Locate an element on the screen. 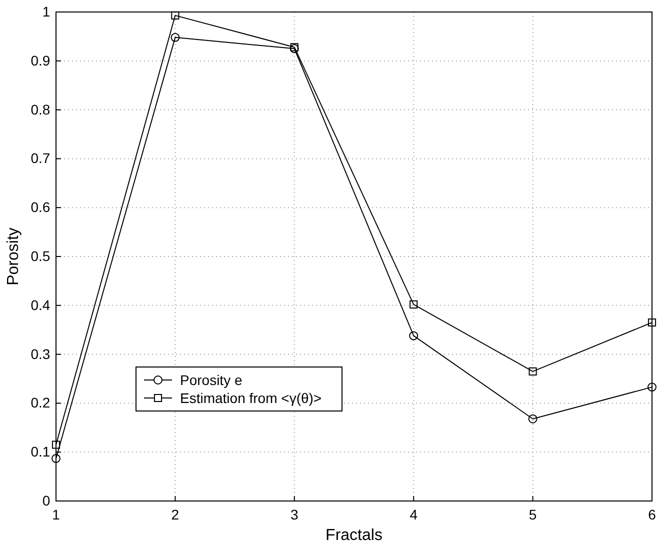 This screenshot has width=672, height=544. legend-label: Estimation from <γ(θ)> is located at coordinates (251, 398).